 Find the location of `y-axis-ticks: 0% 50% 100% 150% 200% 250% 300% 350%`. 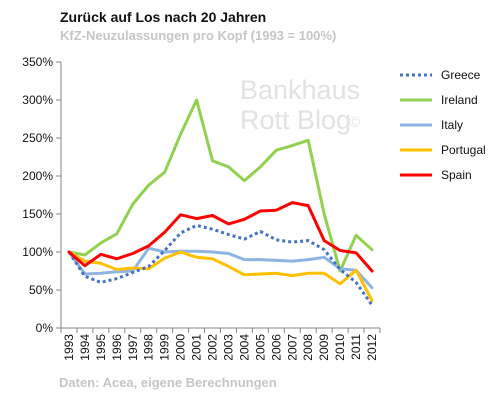

y-axis-ticks: 0% 50% 100% 150% 200% 250% 300% 350% is located at coordinates (41, 195).